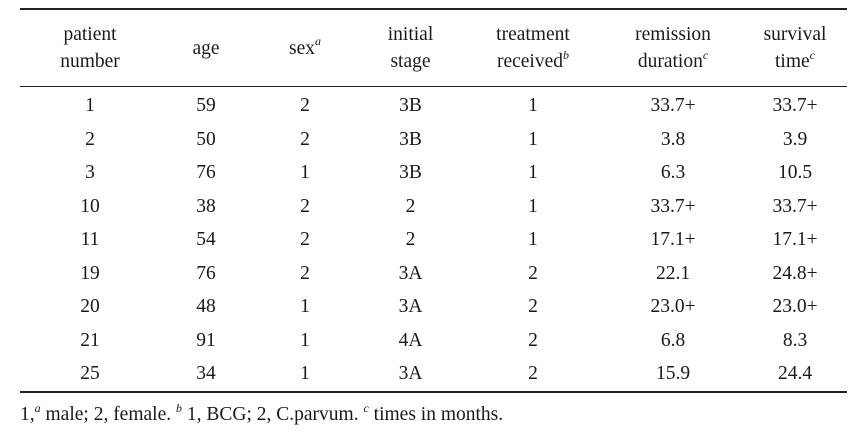 This screenshot has width=867, height=436. Describe the element at coordinates (795, 172) in the screenshot. I see `cell-survival-time: 10.5` at that location.